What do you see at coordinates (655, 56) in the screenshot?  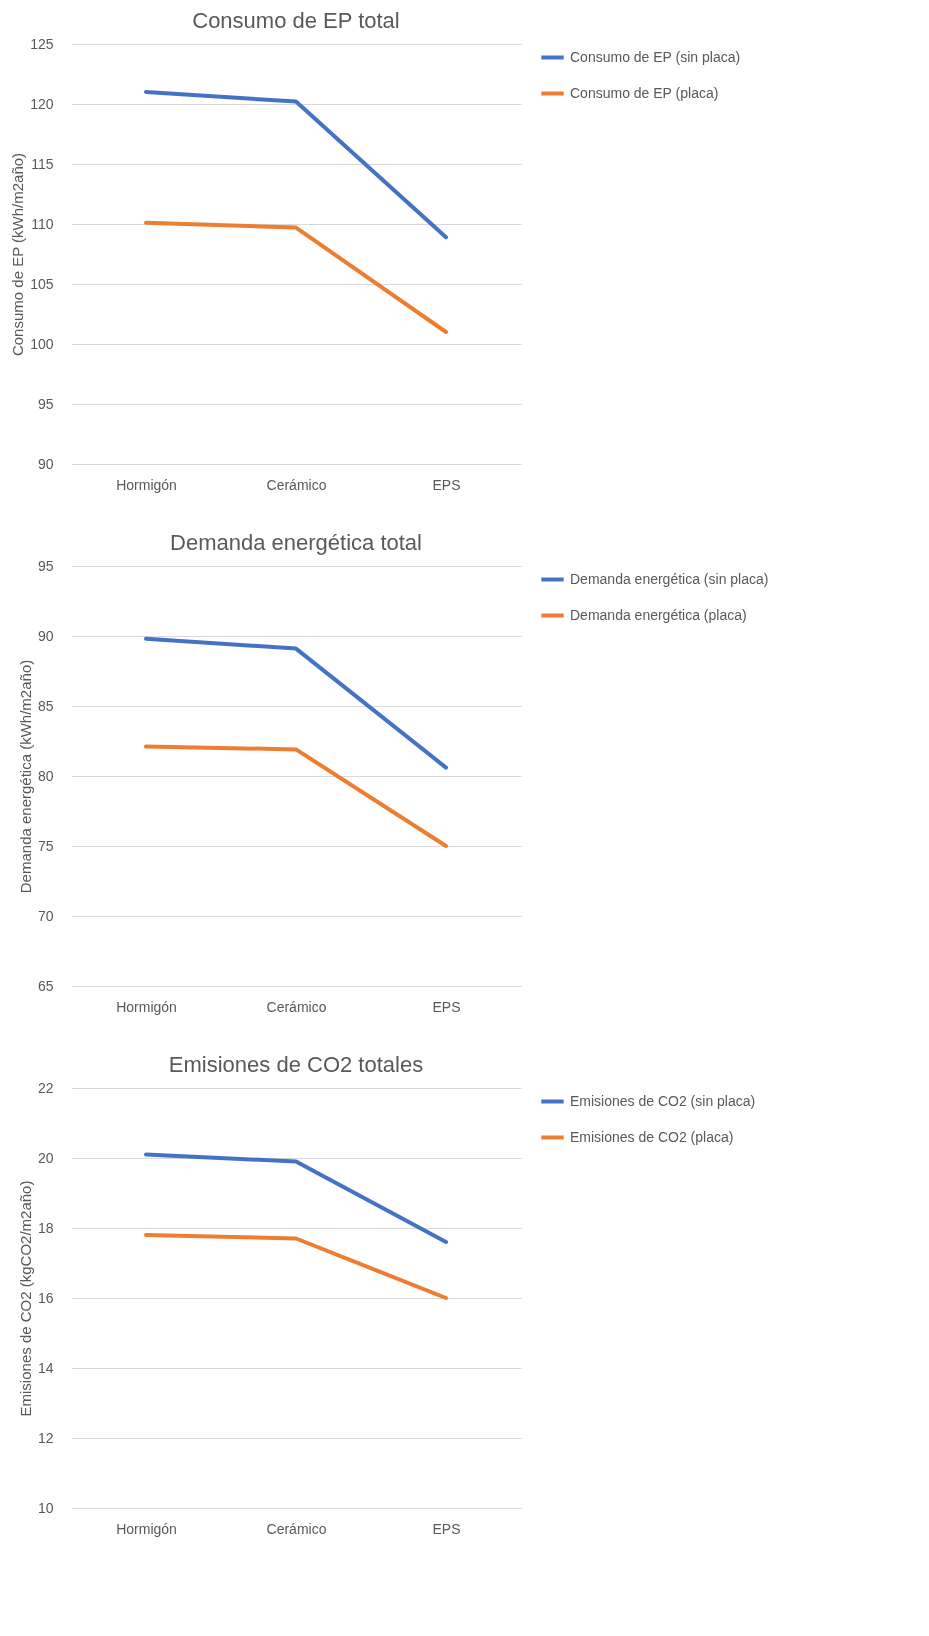 I see `legend-label: Consumo de EP (sin placa)` at bounding box center [655, 56].